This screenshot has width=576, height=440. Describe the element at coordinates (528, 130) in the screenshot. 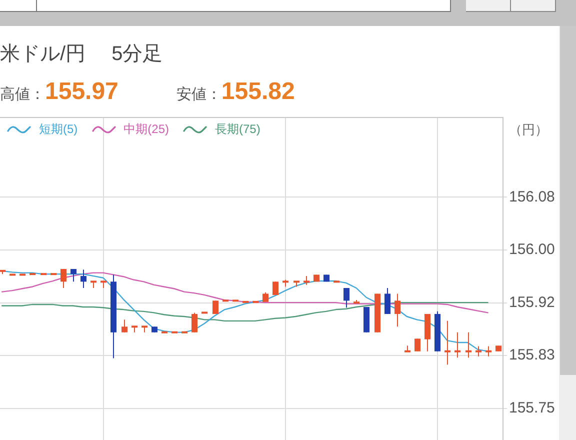

I see `y-axis-title: （円）` at that location.